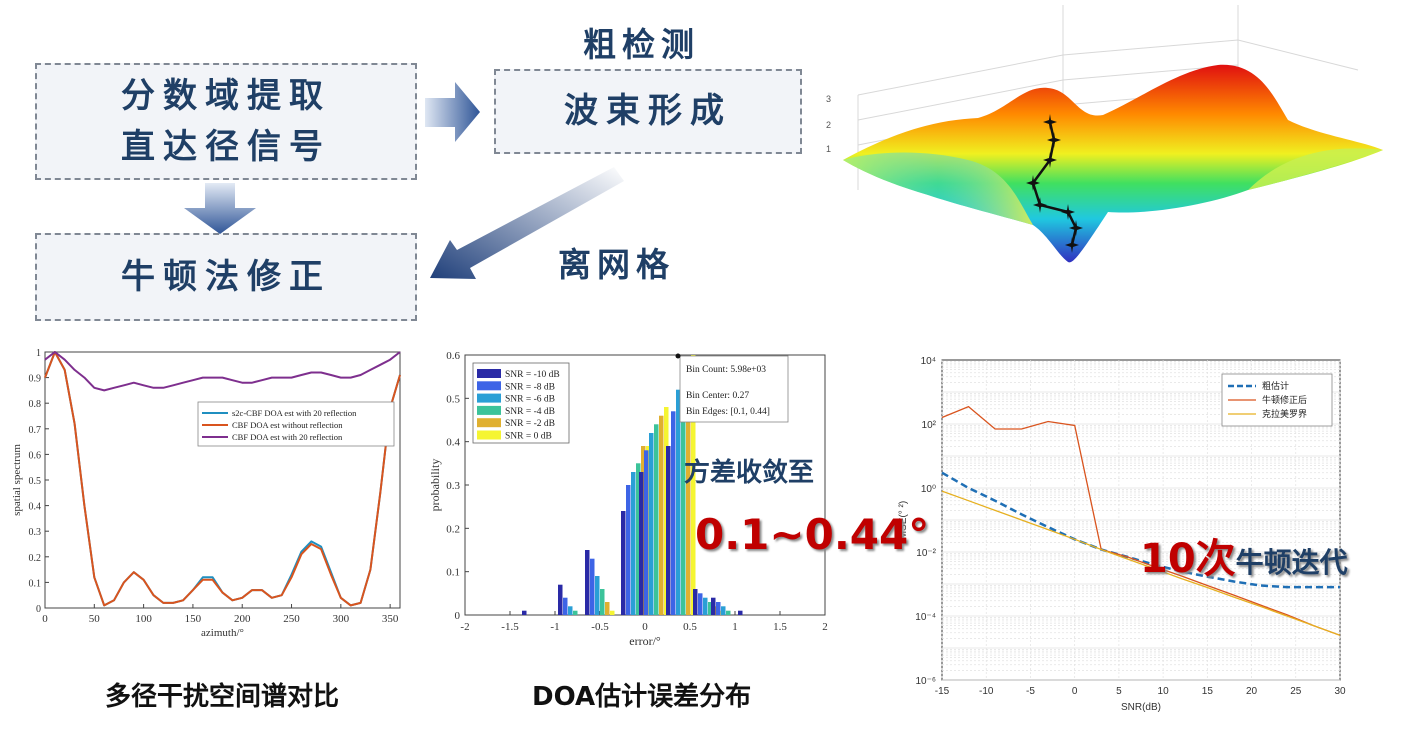  What do you see at coordinates (242, 619) in the screenshot?
I see `x-tick-label: 200` at bounding box center [242, 619].